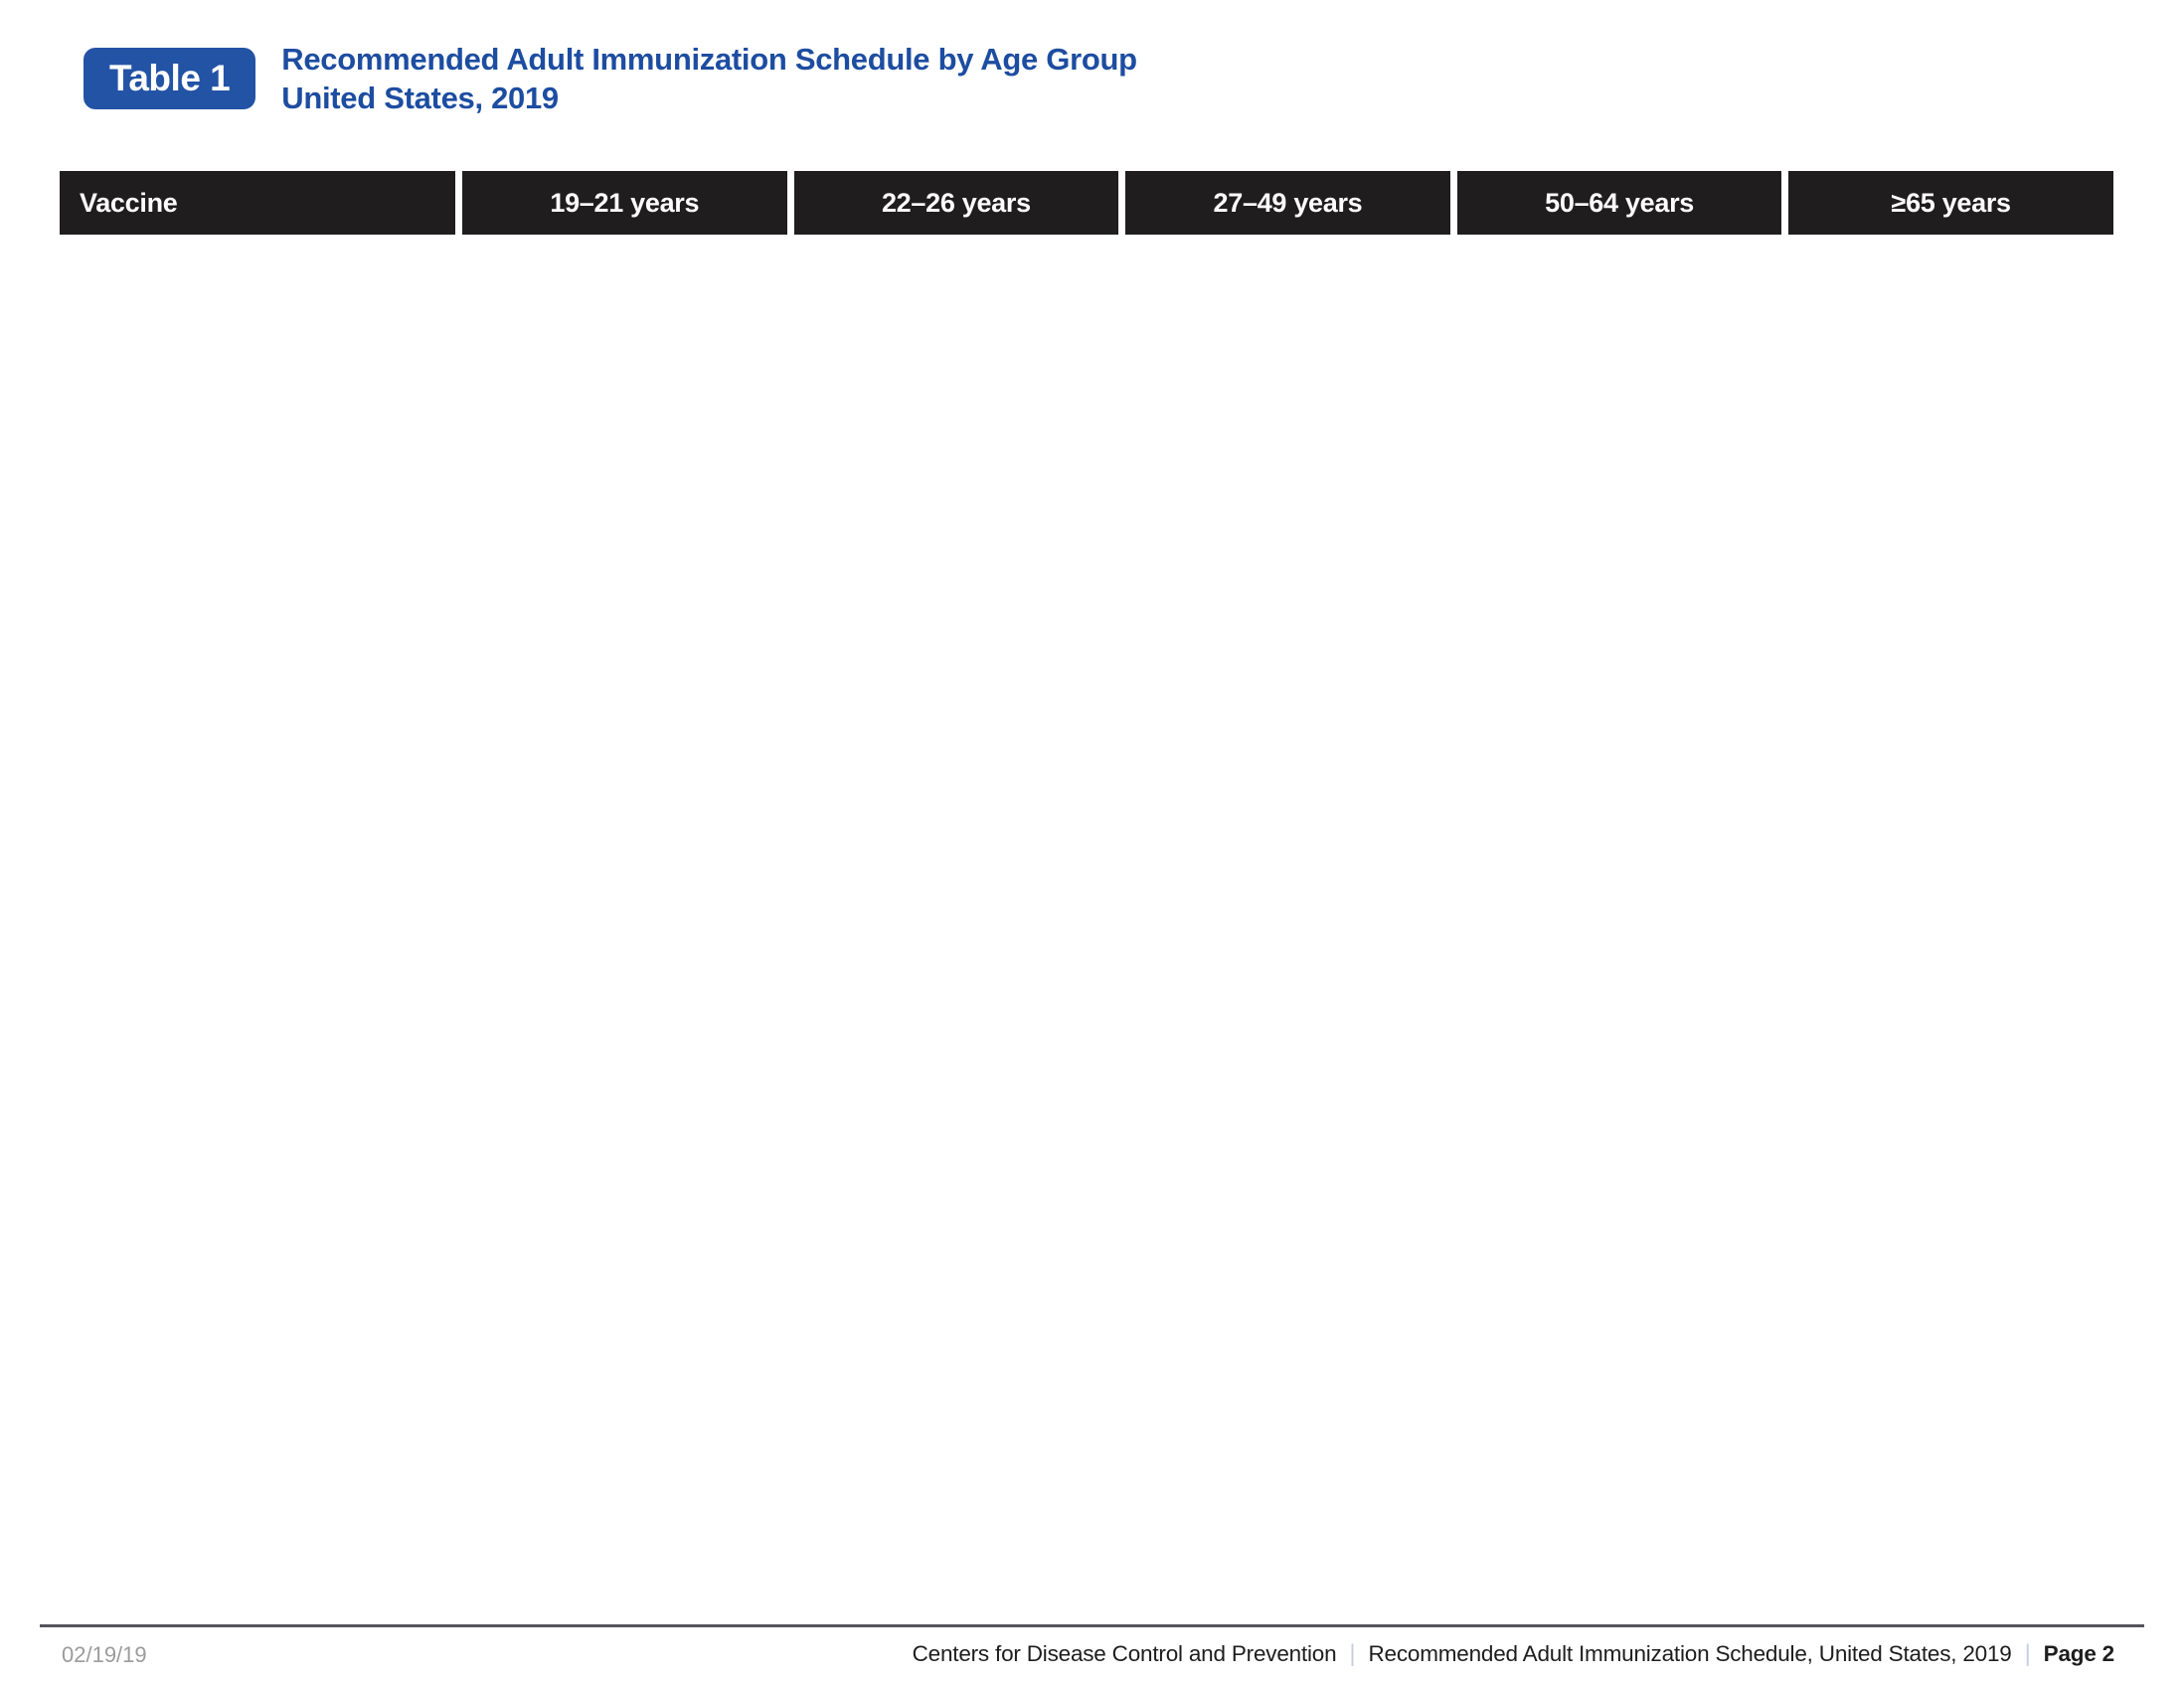 Image resolution: width=2184 pixels, height=1682 pixels. What do you see at coordinates (956, 203) in the screenshot?
I see `column-header-age-2: 22–26 years` at bounding box center [956, 203].